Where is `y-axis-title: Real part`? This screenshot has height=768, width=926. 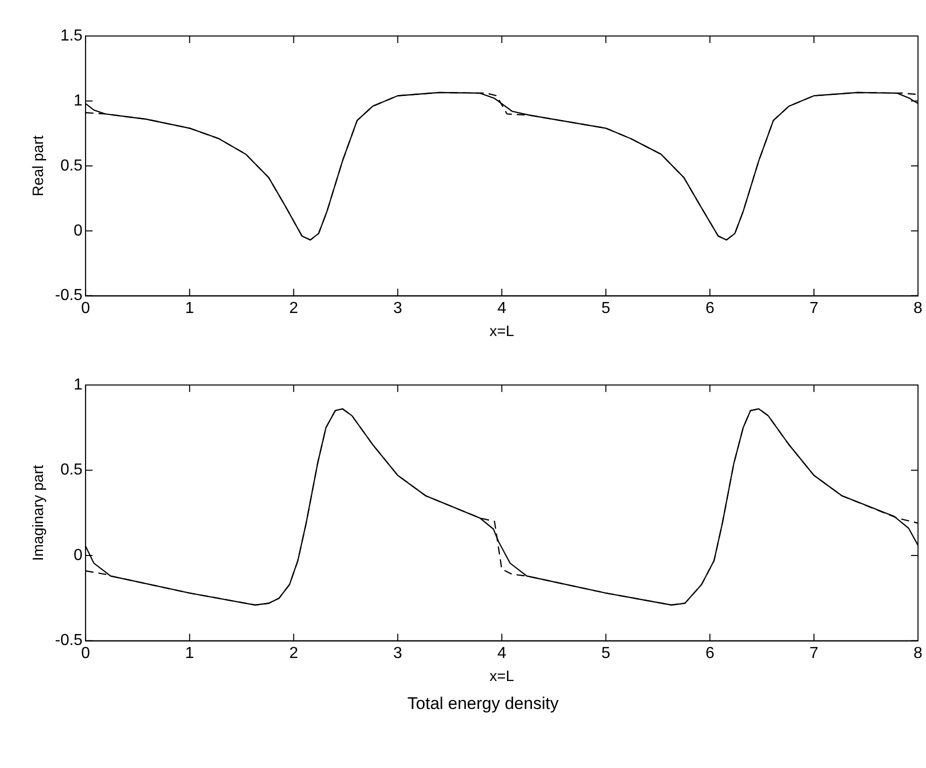 y-axis-title: Real part is located at coordinates (39, 165).